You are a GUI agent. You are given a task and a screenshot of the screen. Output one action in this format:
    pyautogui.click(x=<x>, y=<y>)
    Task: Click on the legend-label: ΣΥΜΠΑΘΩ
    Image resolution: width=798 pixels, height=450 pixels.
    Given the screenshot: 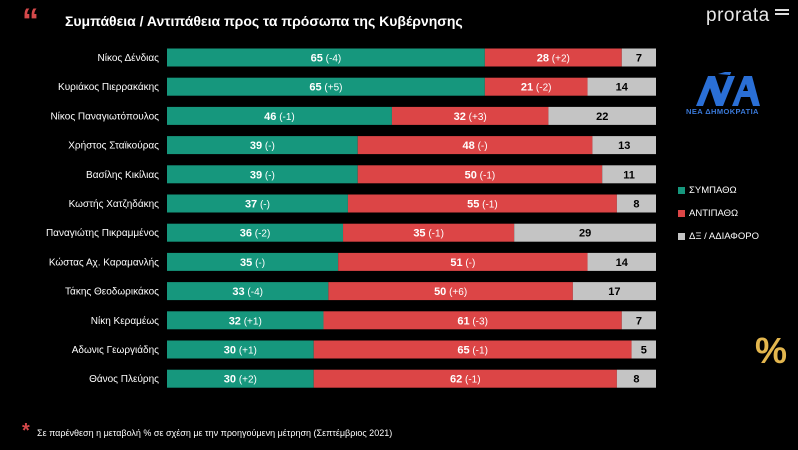 What is the action you would take?
    pyautogui.click(x=713, y=190)
    